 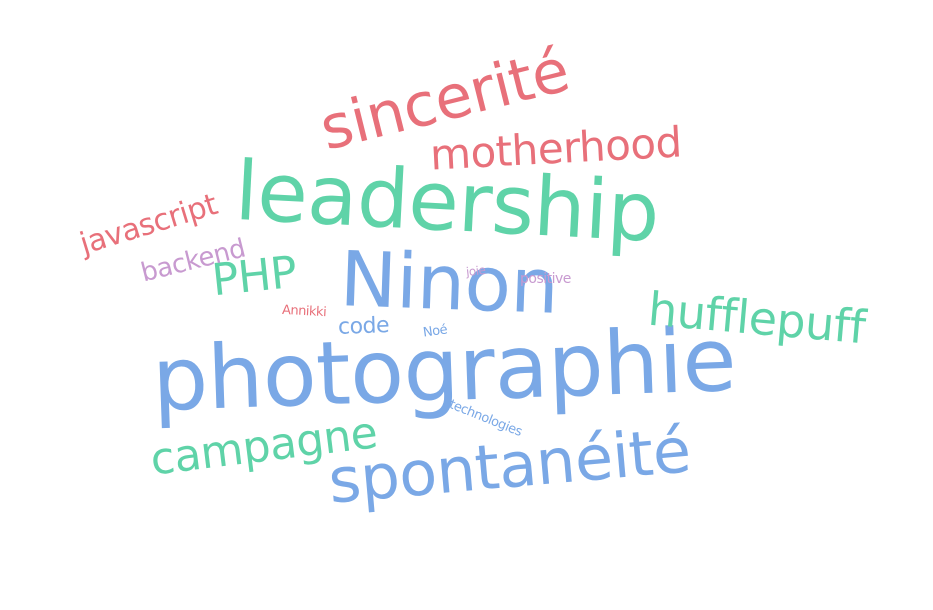 I want to click on word-annikki: Annikki, so click(x=304, y=311).